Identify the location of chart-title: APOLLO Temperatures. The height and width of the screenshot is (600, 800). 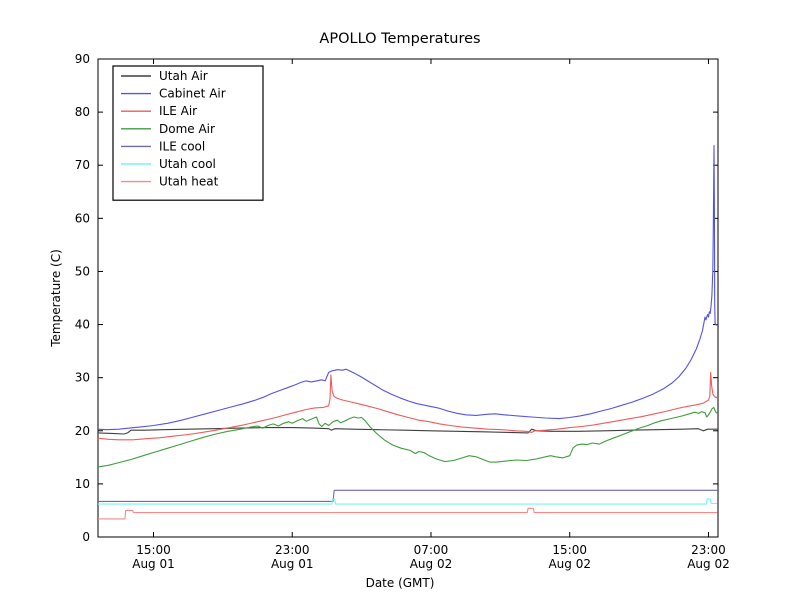
(400, 39).